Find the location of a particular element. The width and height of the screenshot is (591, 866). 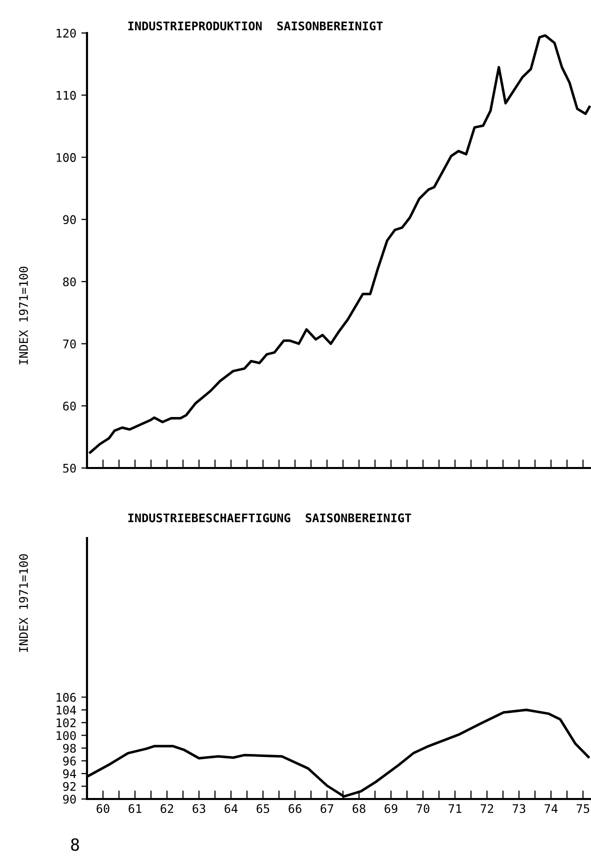

x-tick-label: 62 is located at coordinates (167, 809).